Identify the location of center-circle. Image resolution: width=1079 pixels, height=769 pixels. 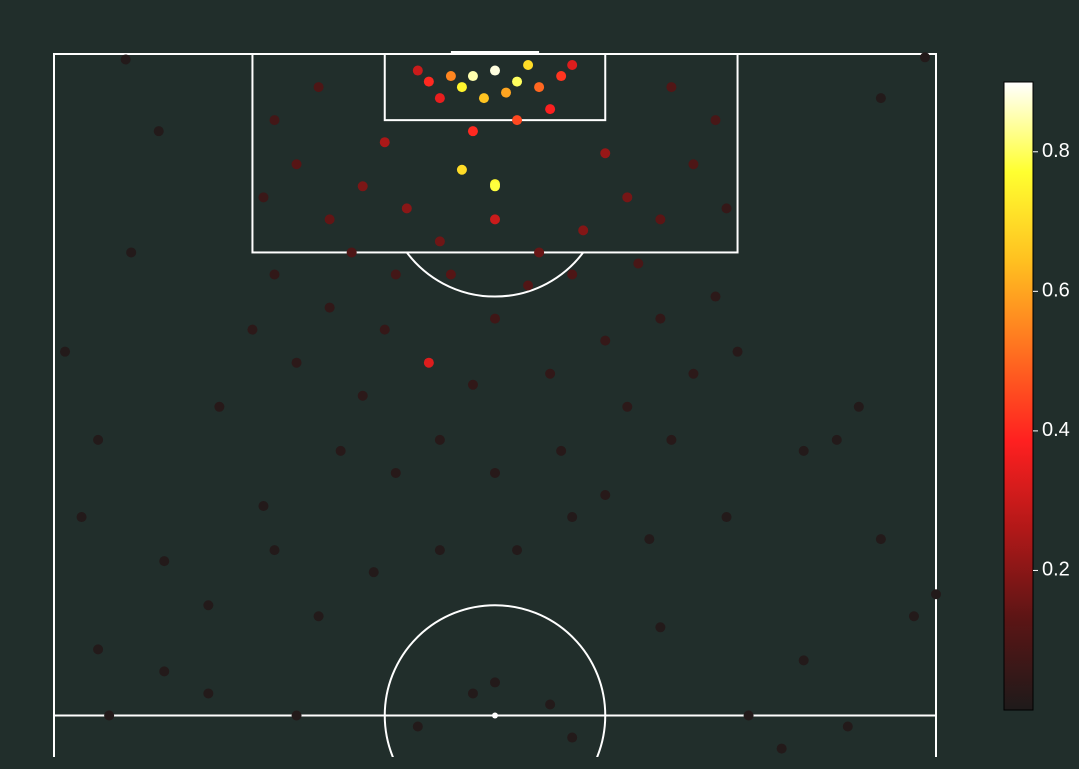
(495, 680).